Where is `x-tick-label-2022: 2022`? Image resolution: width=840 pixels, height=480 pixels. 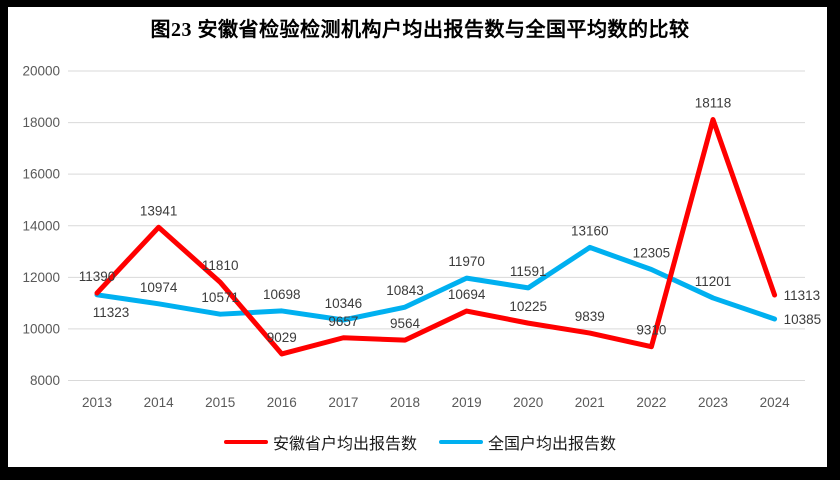
x-tick-label-2022: 2022 is located at coordinates (651, 402).